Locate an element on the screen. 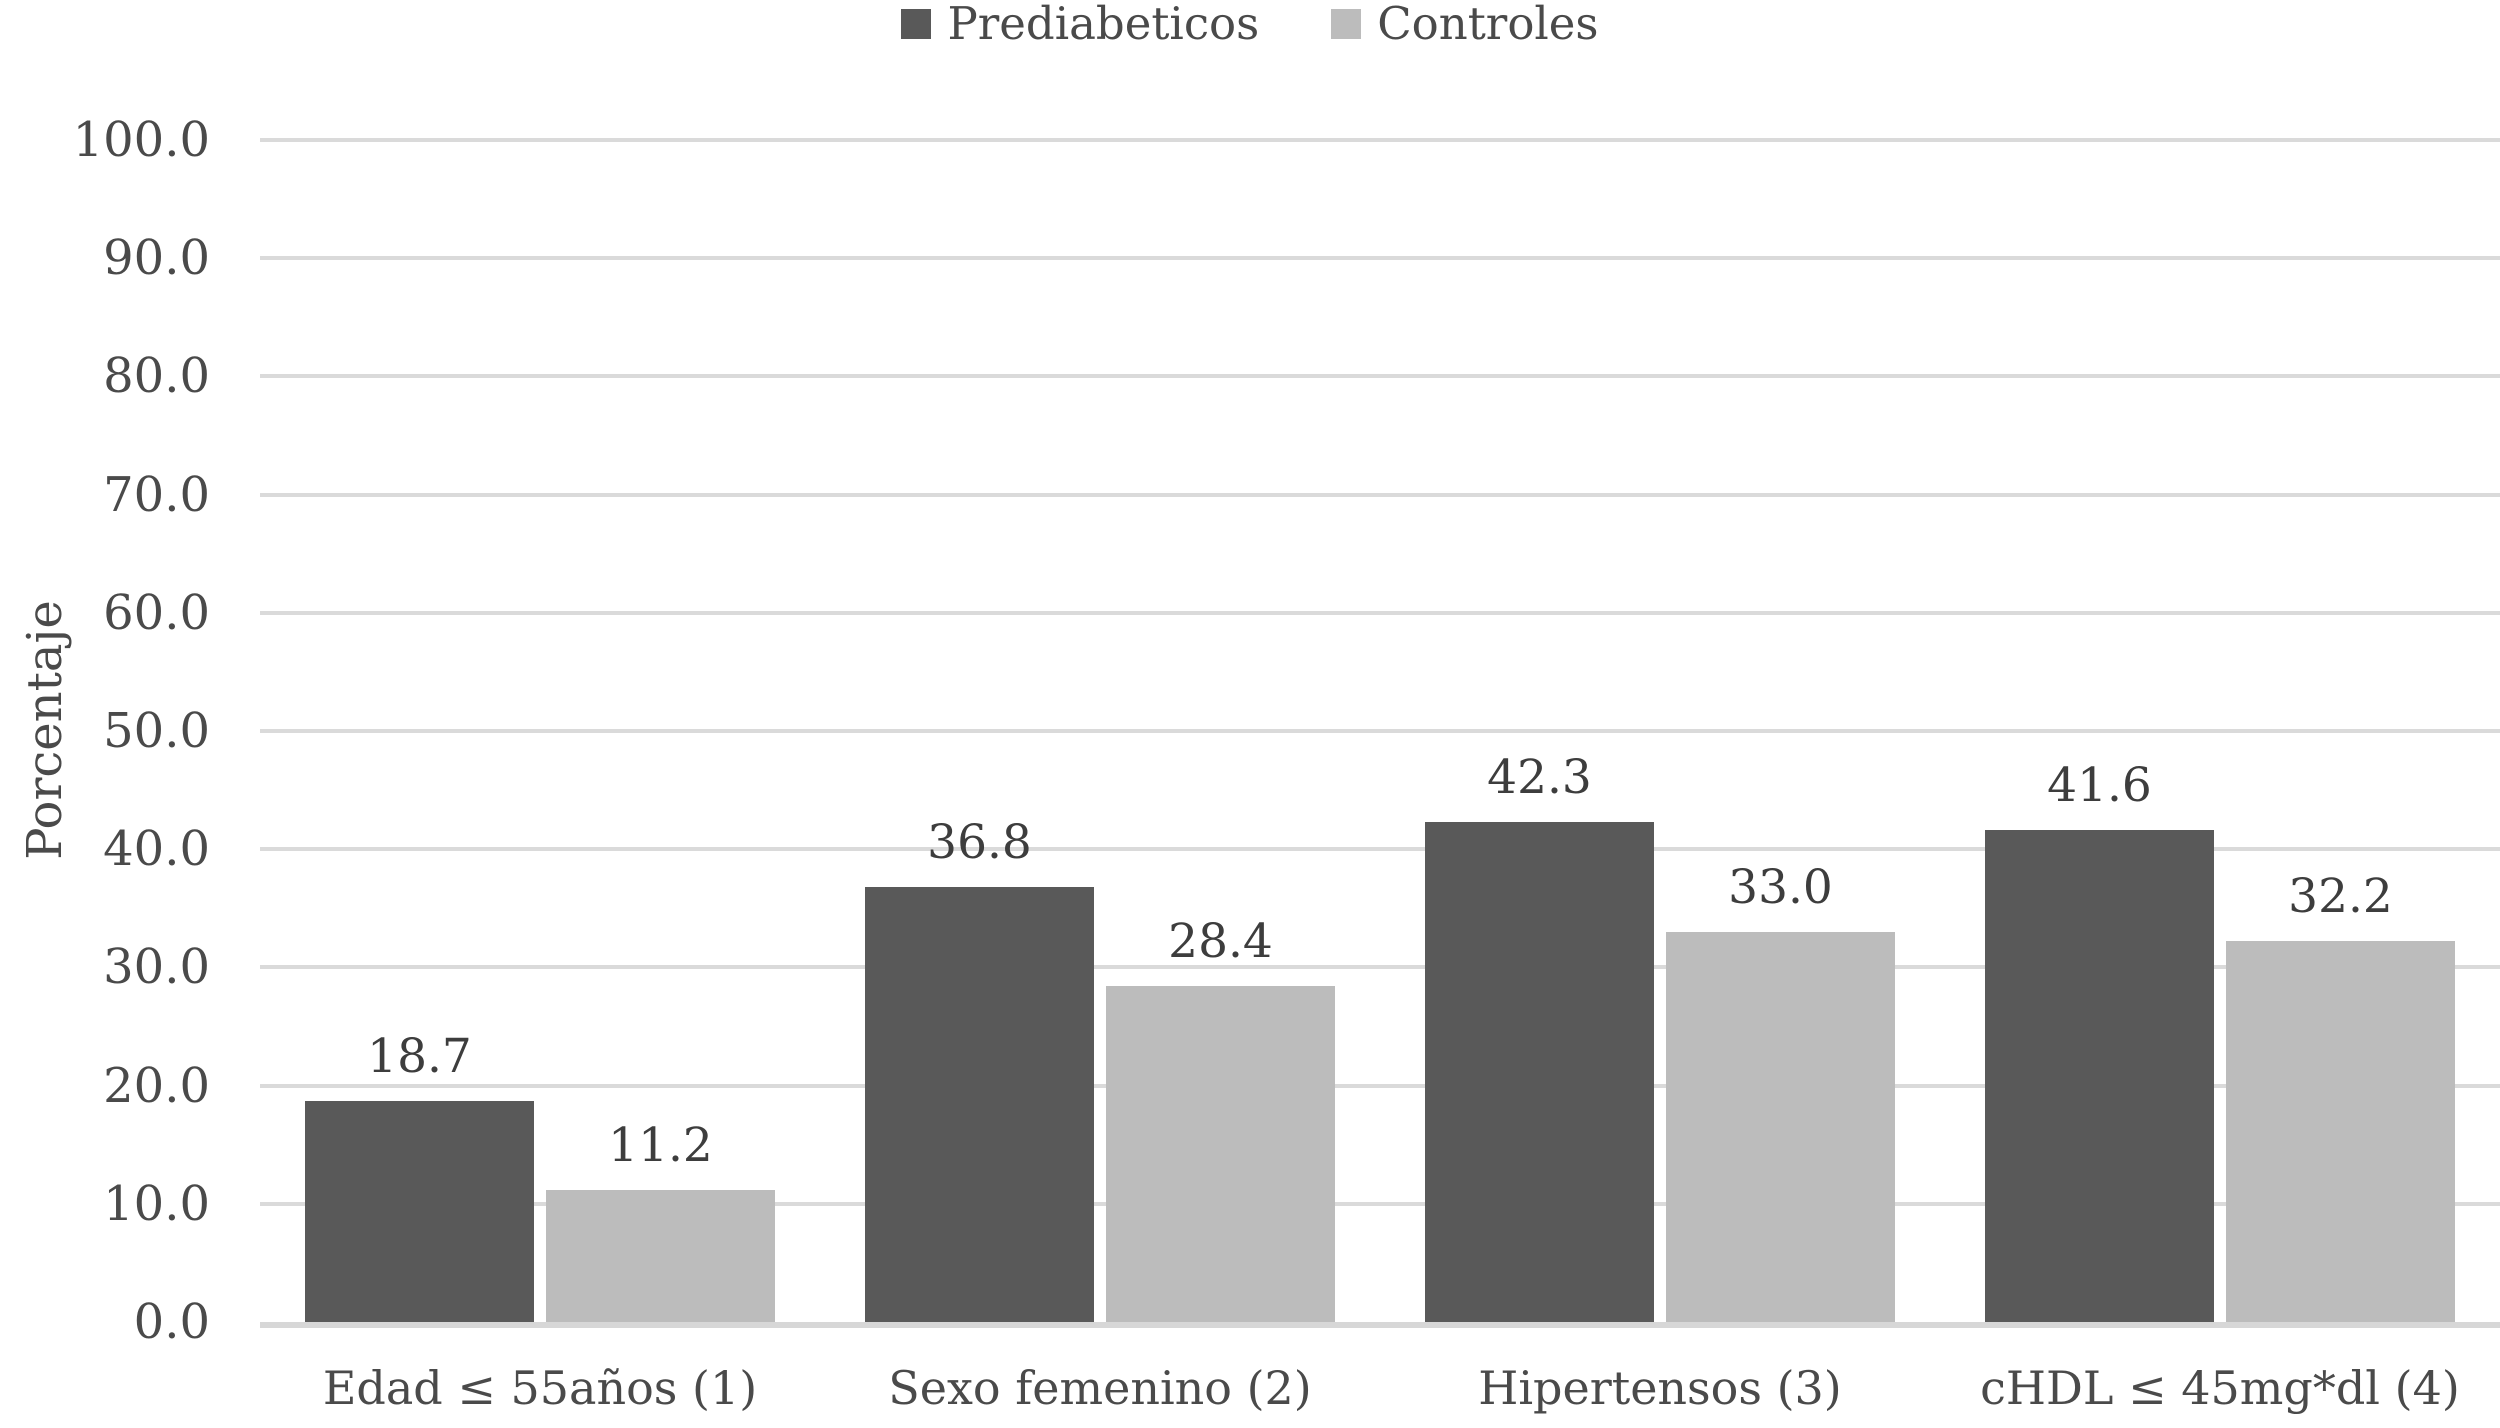 This screenshot has width=2500, height=1428. y-tick-label-90: 90.0 is located at coordinates (156, 258).